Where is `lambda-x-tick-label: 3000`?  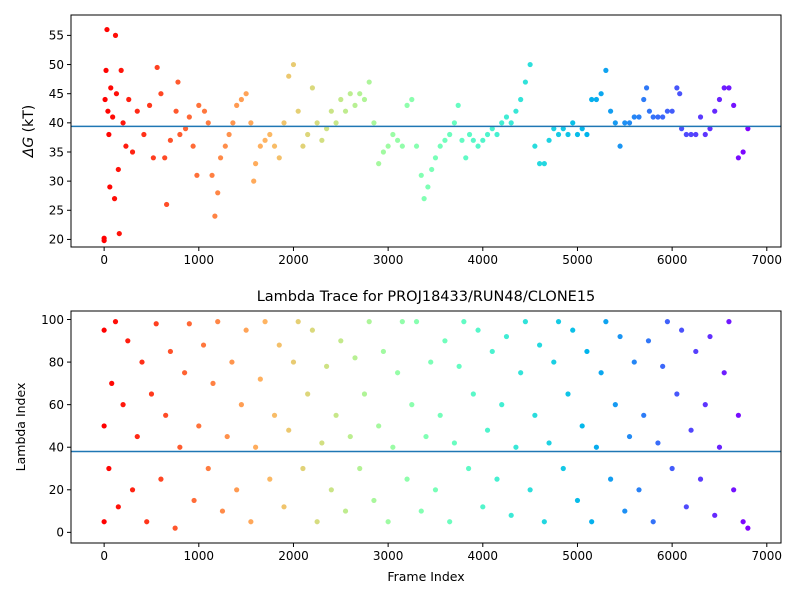
lambda-x-tick-label: 3000 is located at coordinates (388, 556).